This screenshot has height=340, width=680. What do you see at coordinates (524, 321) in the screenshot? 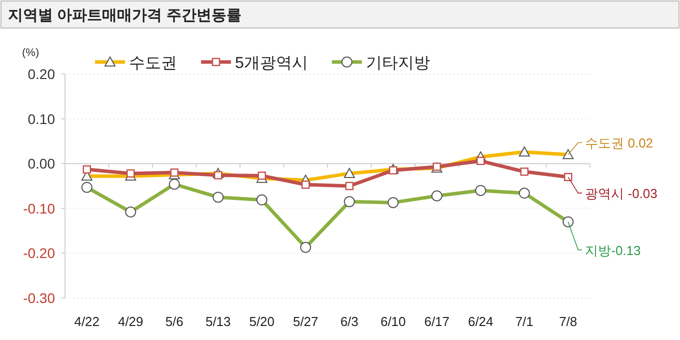
I see `x-tick-label: 7/1` at bounding box center [524, 321].